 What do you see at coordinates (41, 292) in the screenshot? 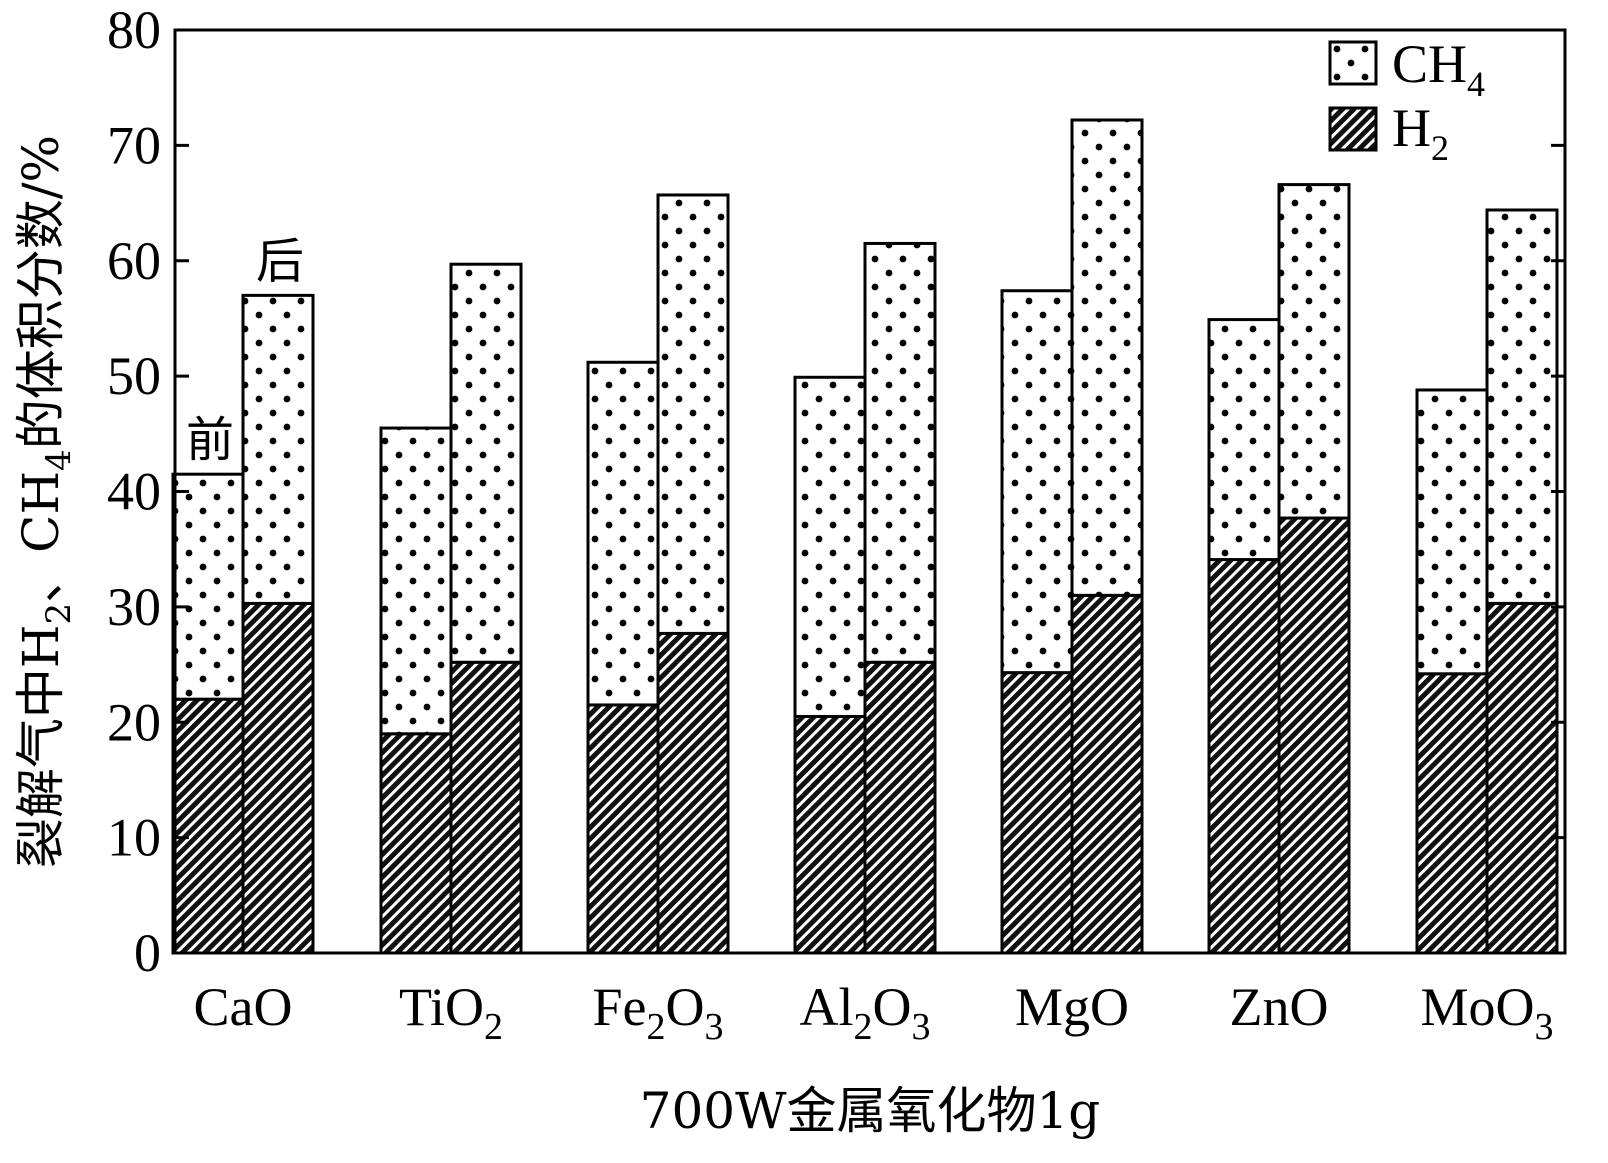
I see `y-axis-title-part3: 的体积分数/%` at bounding box center [41, 292].